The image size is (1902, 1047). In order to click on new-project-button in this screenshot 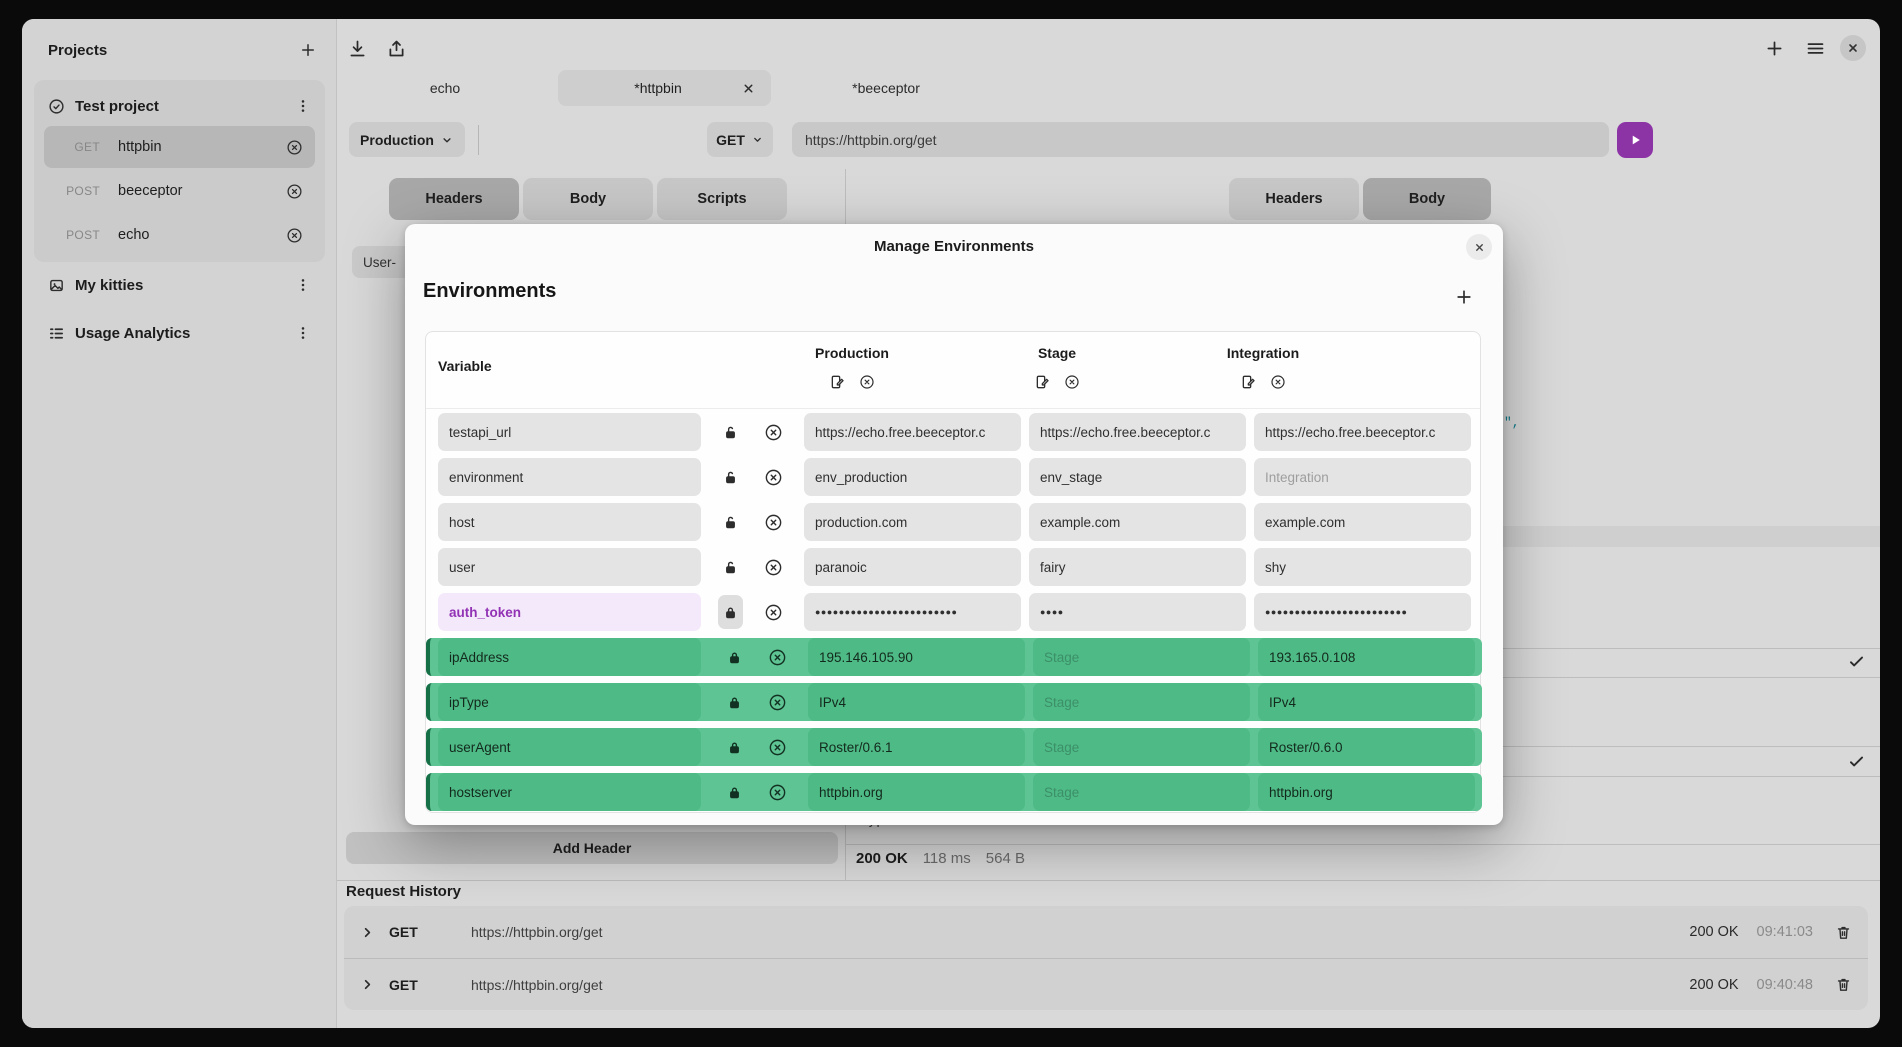, I will do `click(308, 50)`.